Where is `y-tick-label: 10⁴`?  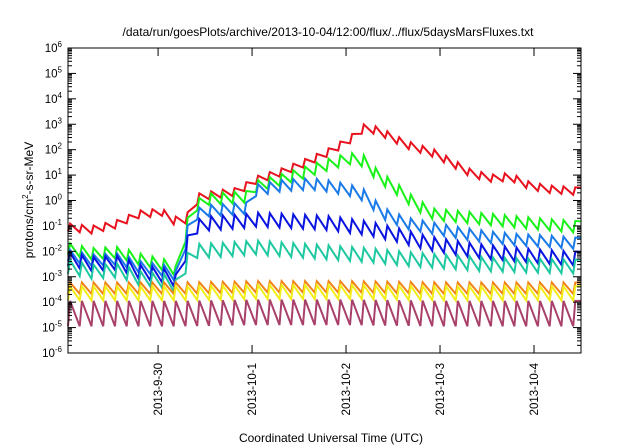
y-tick-label: 10⁴ is located at coordinates (54, 98).